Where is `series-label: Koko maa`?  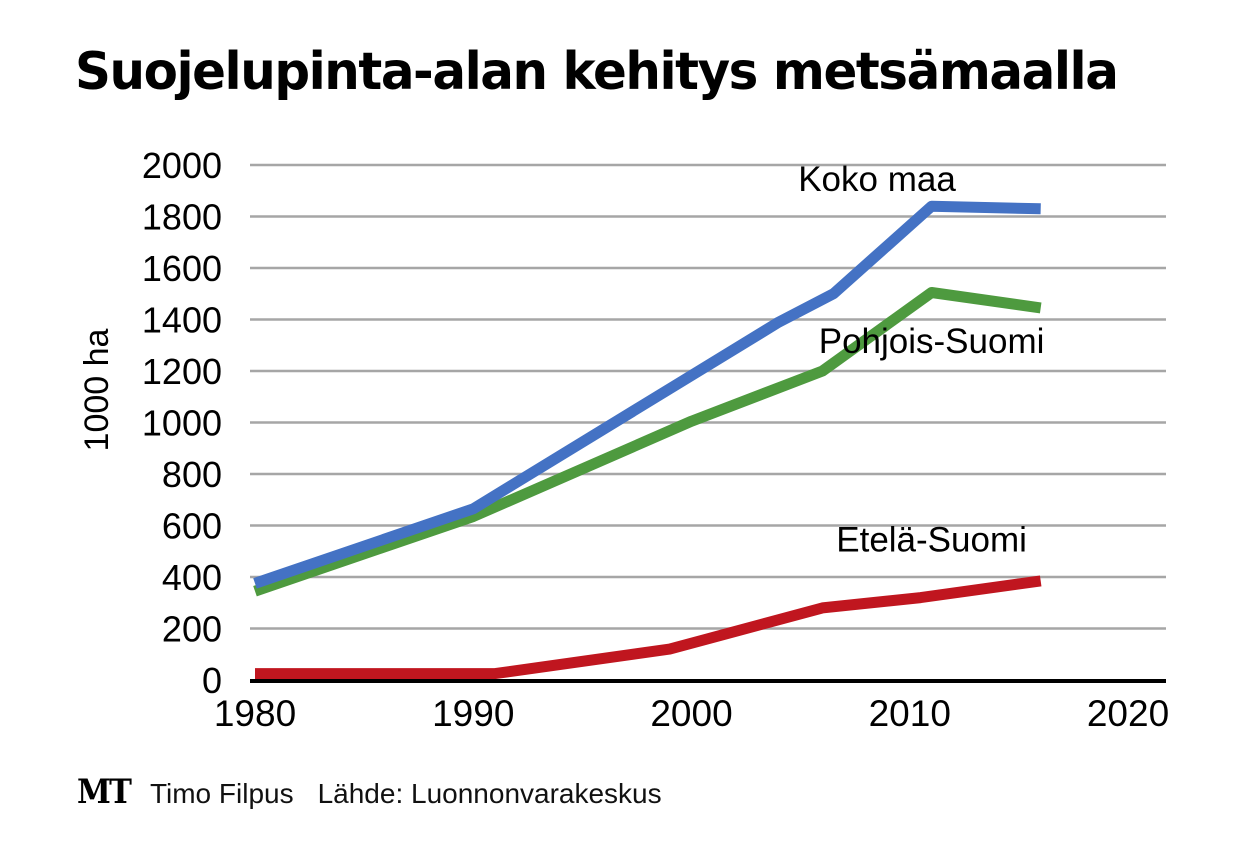 series-label: Koko maa is located at coordinates (877, 179).